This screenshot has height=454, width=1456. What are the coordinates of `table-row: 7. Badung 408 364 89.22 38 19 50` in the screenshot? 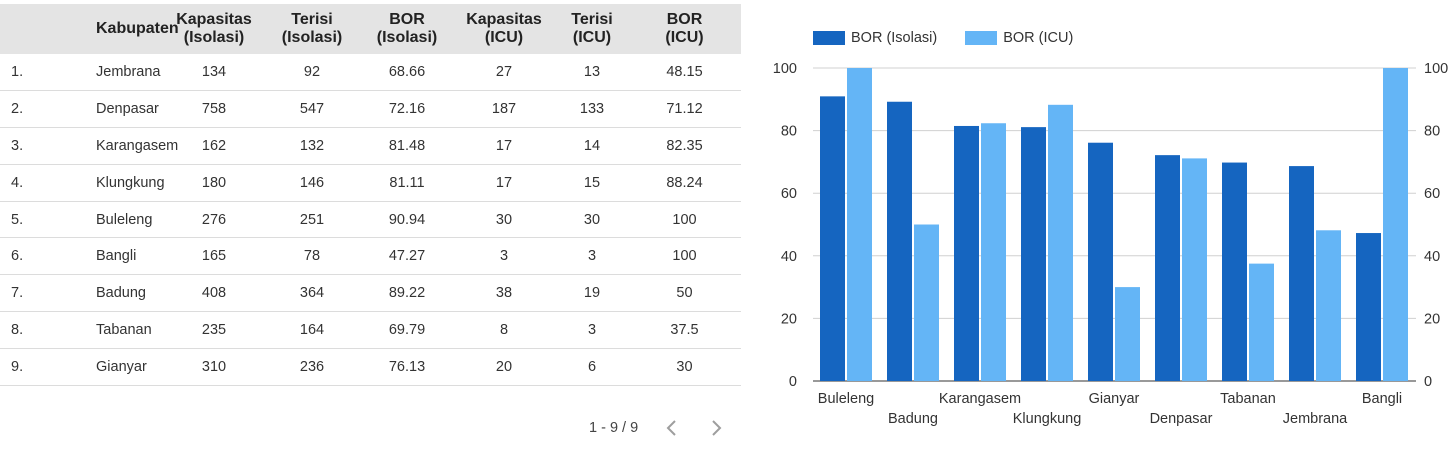 It's located at (370, 293).